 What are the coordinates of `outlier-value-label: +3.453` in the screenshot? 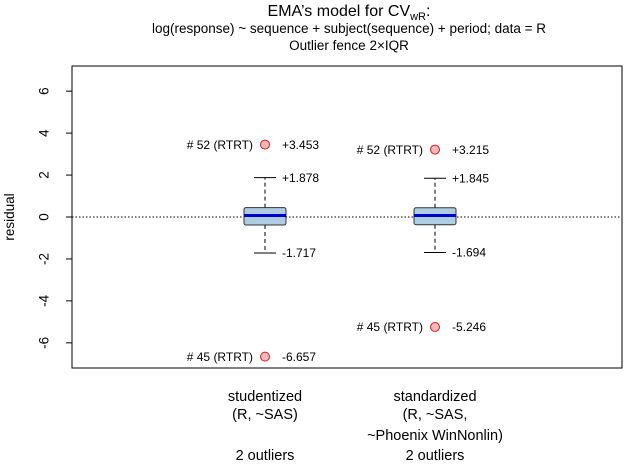 It's located at (300, 145).